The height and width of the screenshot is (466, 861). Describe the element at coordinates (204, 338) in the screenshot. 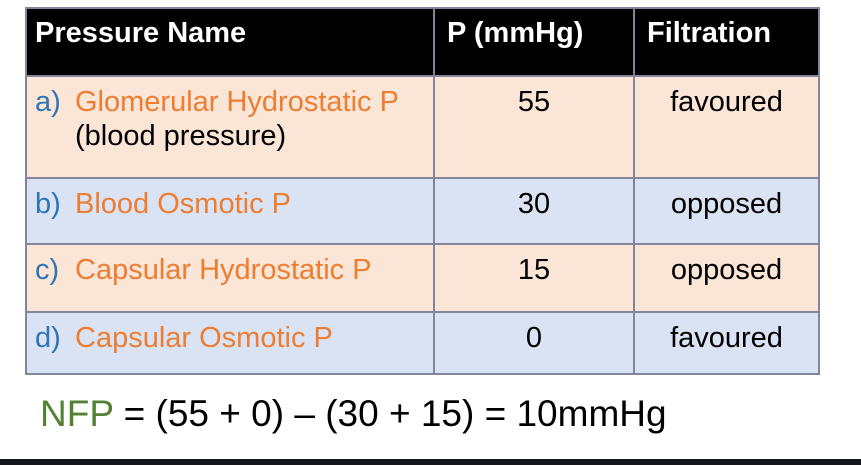

I see `pressure-name-text: Capsular Osmotic P` at that location.